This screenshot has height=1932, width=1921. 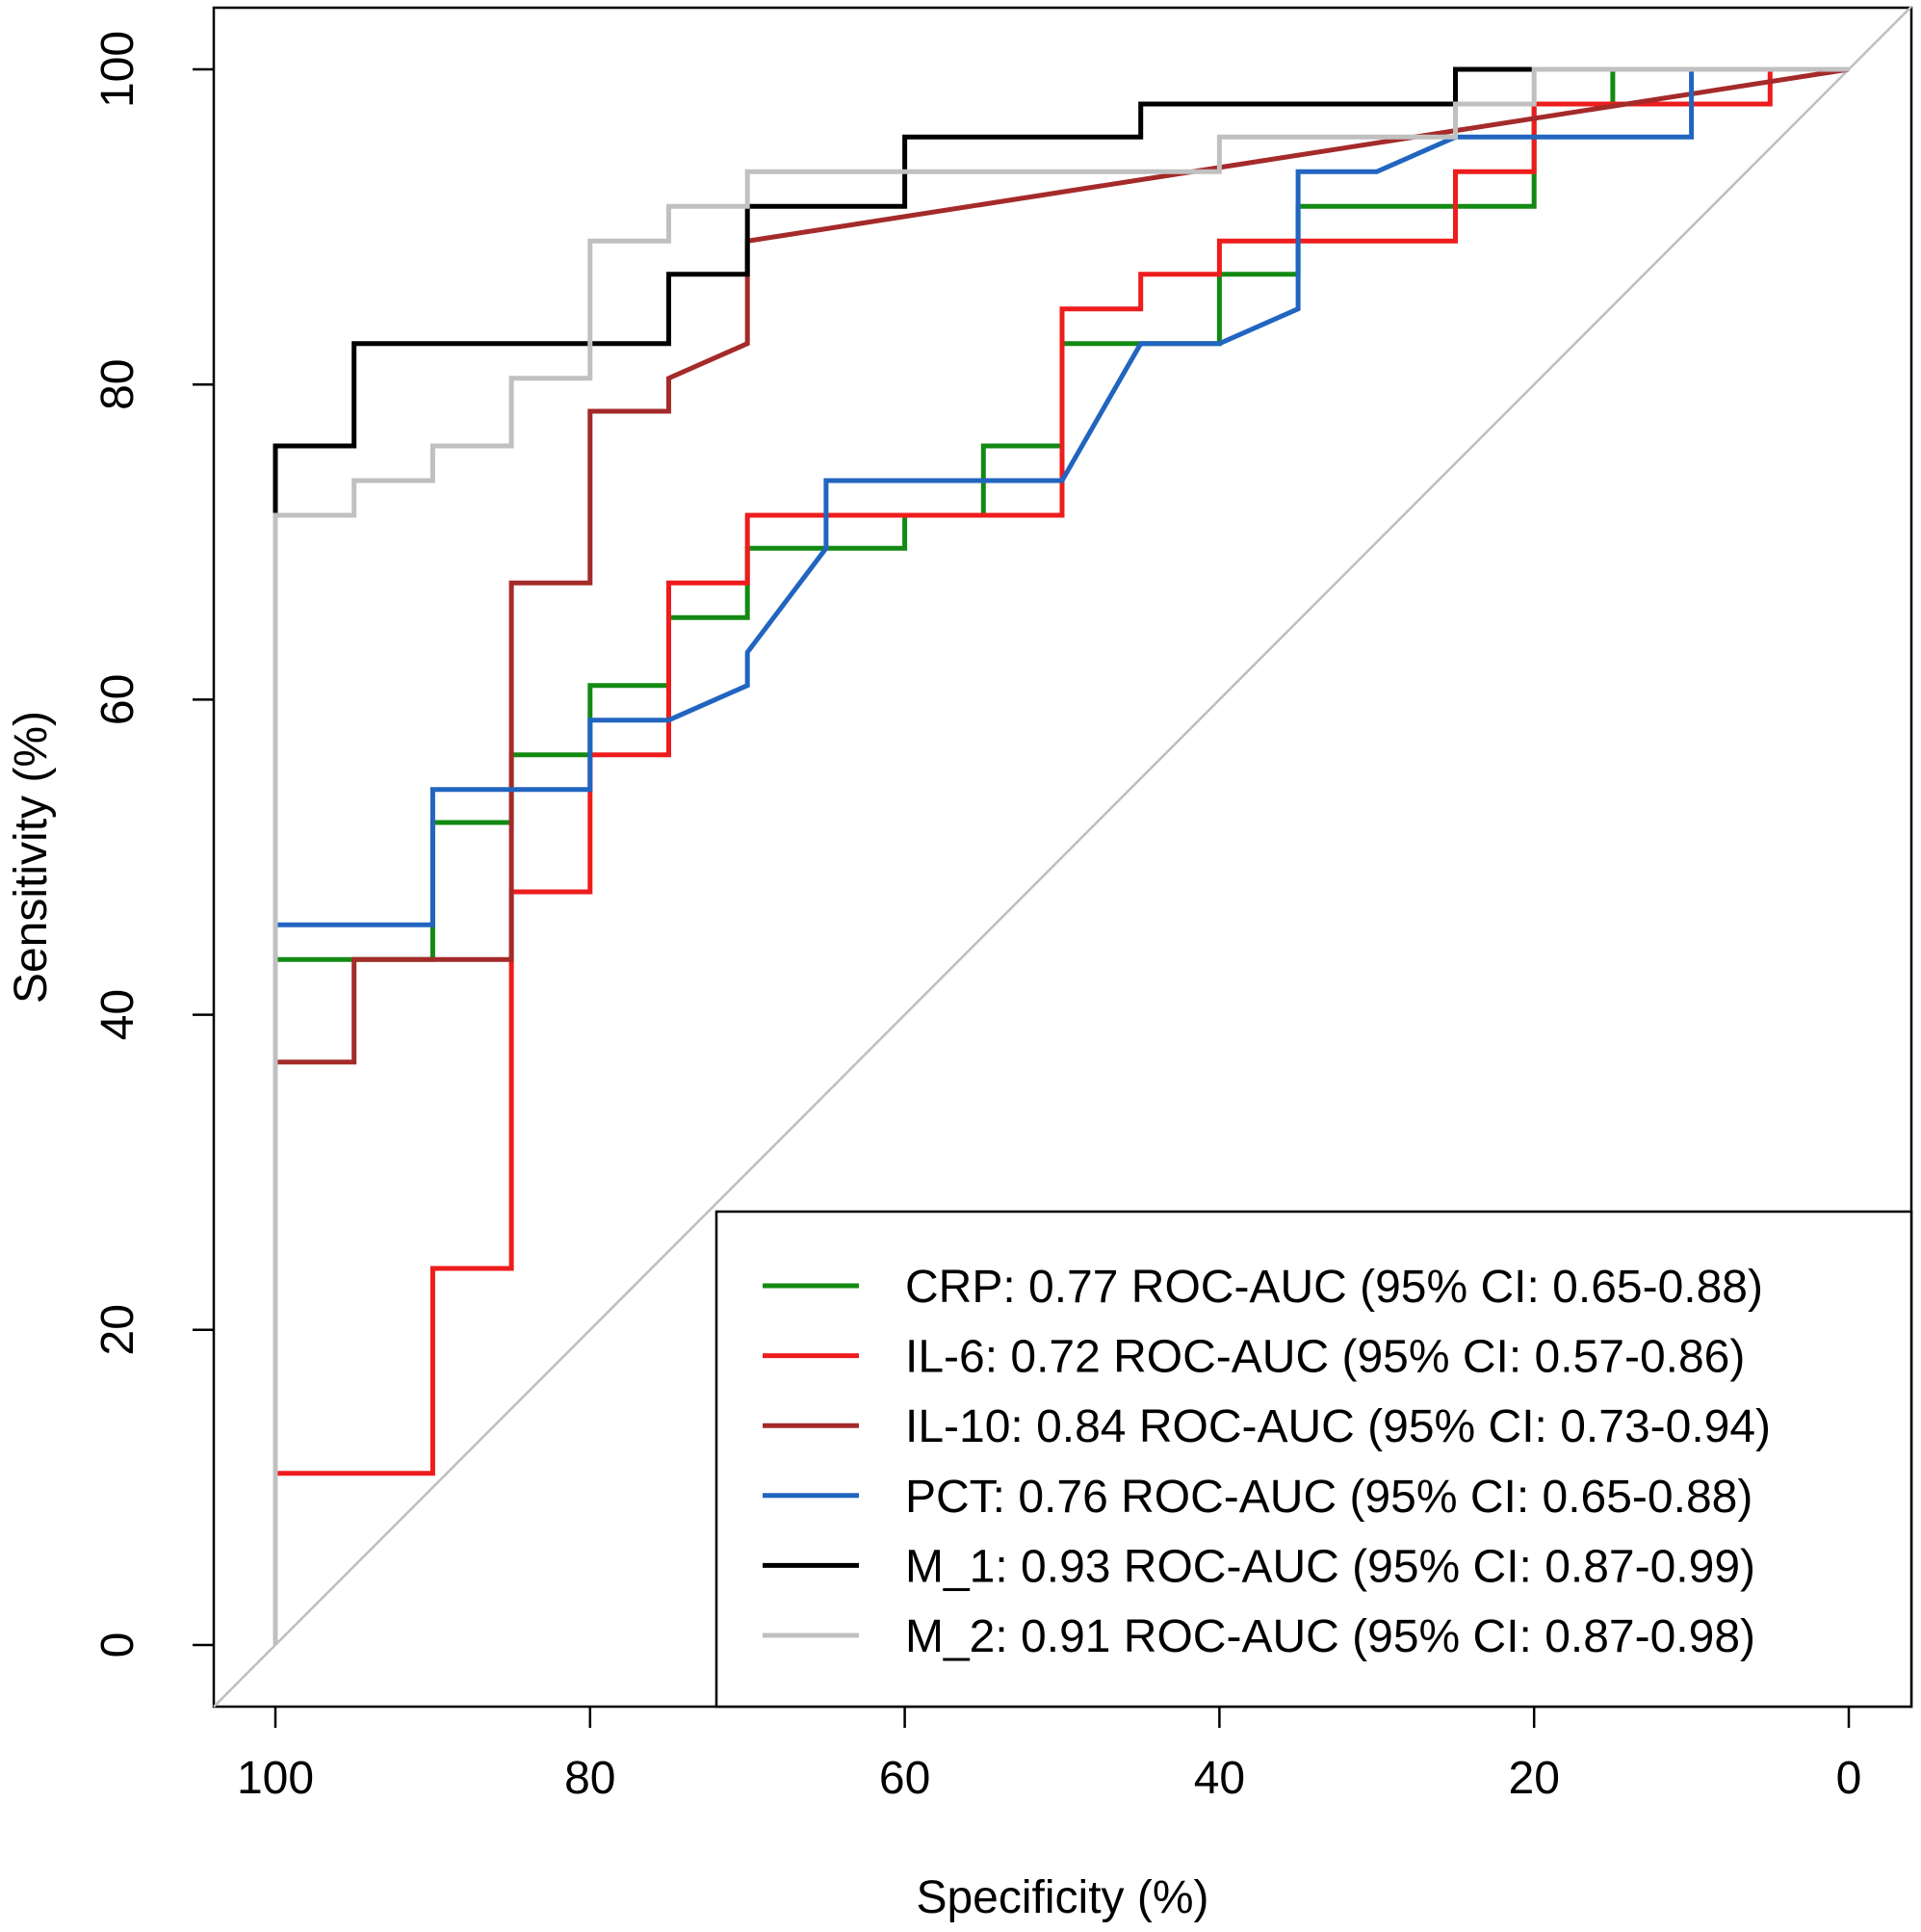 I want to click on x-tick-label: 40, so click(x=1219, y=1778).